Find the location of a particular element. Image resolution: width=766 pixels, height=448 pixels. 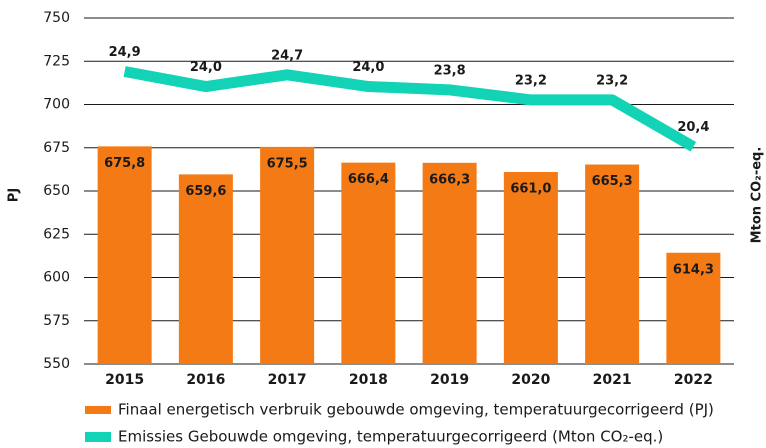

bar-value-label: 666,3 is located at coordinates (449, 179).